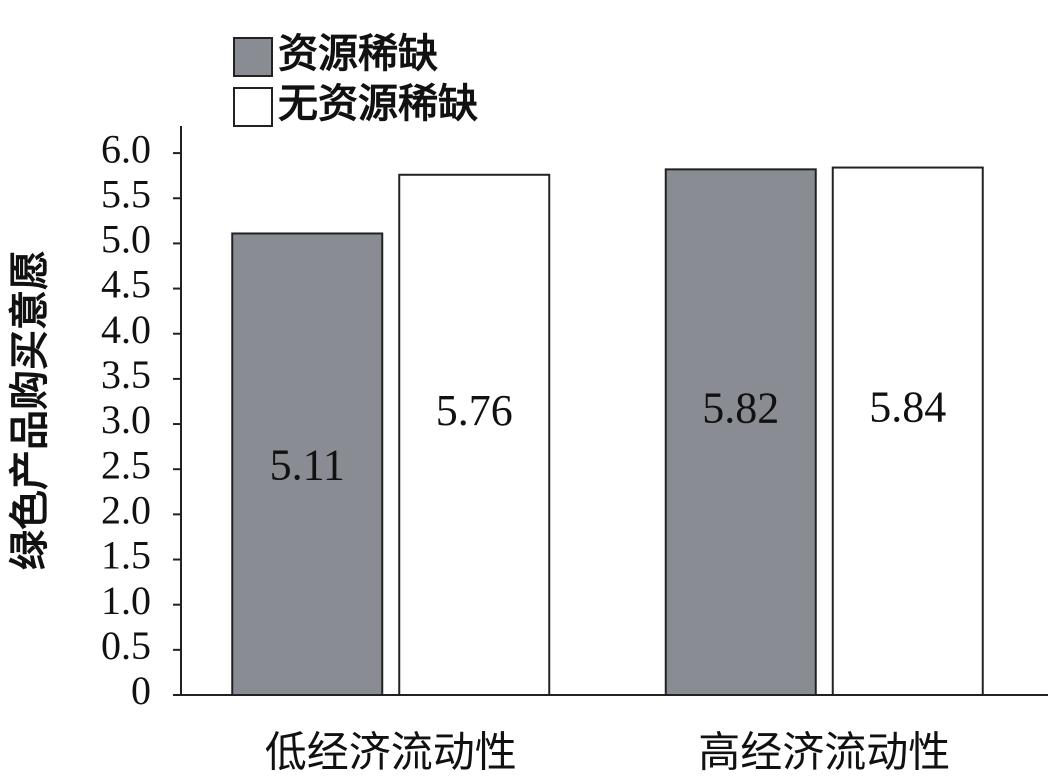 The width and height of the screenshot is (1055, 781). I want to click on y-tick-label: 1.0, so click(126, 600).